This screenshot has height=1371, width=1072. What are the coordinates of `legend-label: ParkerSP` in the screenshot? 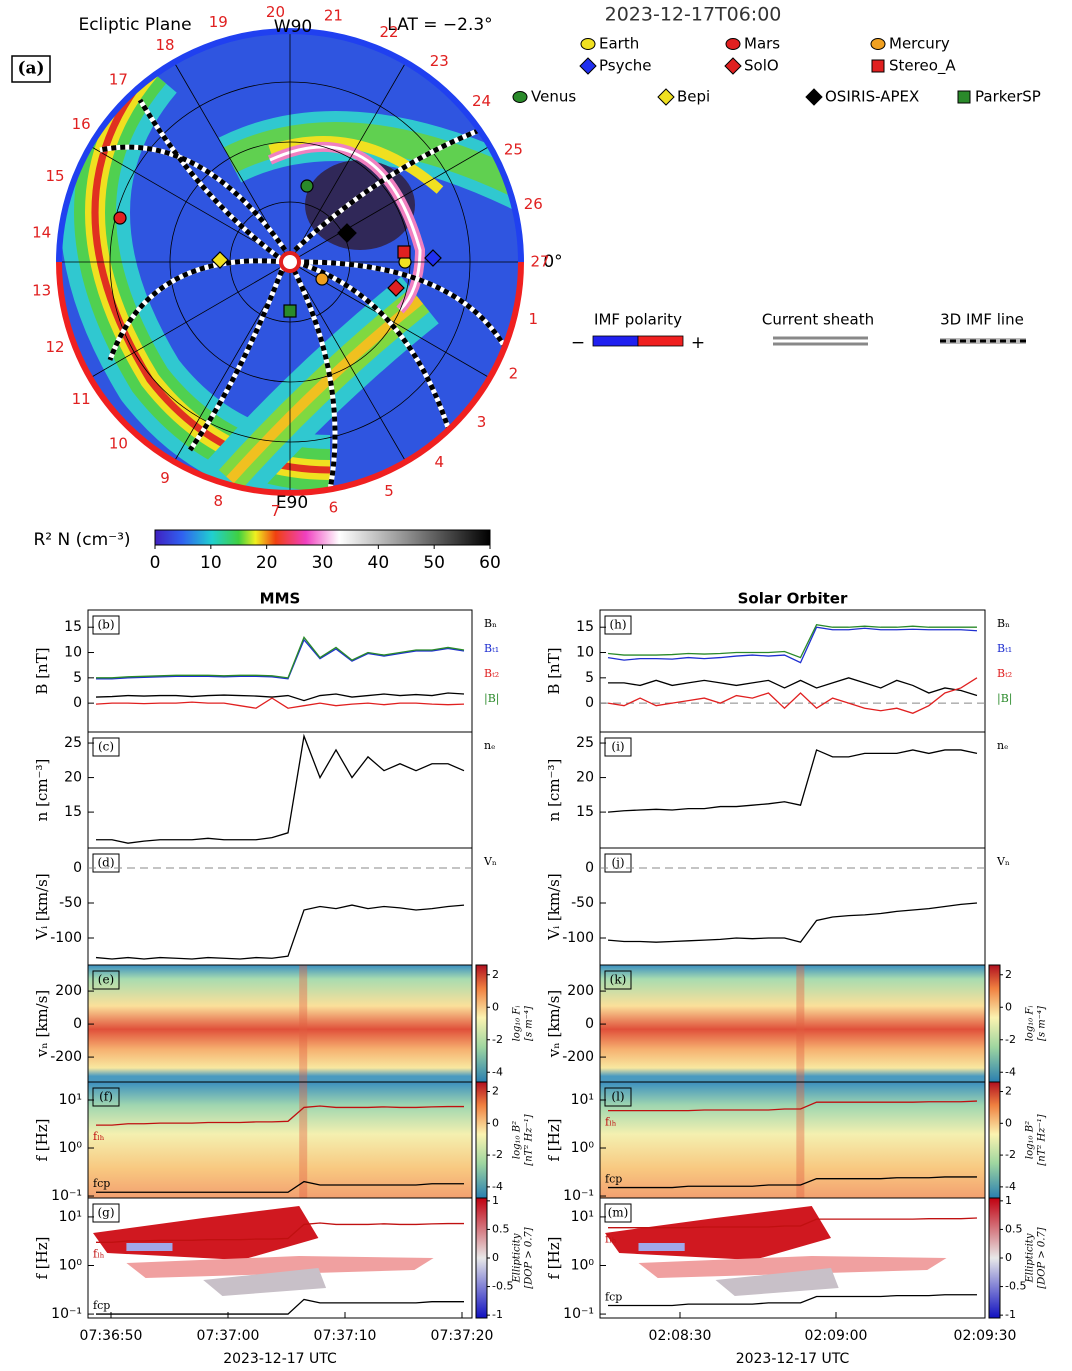 It's located at (1008, 97).